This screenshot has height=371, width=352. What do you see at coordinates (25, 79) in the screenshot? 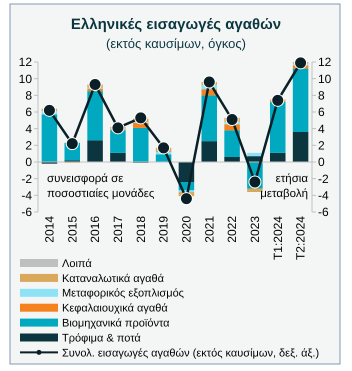
I see `y-tick-label: 10` at bounding box center [25, 79].